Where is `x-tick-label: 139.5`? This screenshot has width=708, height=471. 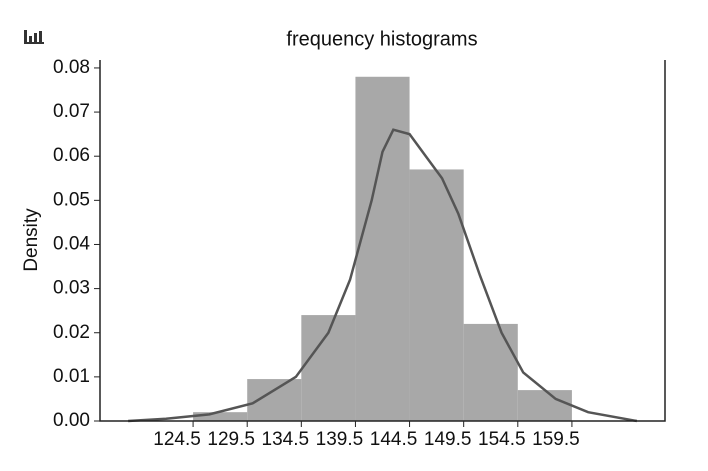
x-tick-label: 139.5 is located at coordinates (340, 439).